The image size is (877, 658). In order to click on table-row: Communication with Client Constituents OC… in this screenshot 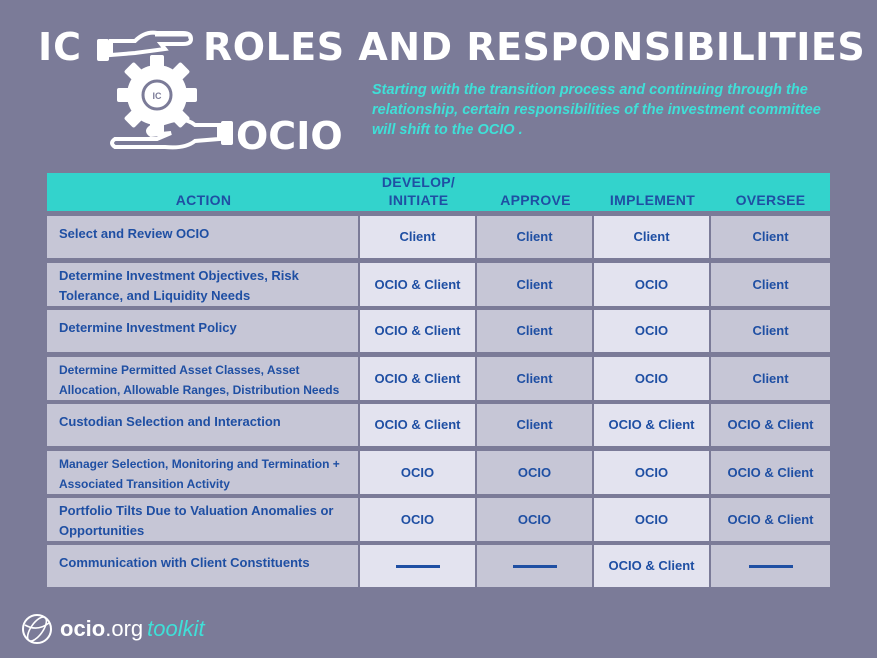, I will do `click(438, 566)`.